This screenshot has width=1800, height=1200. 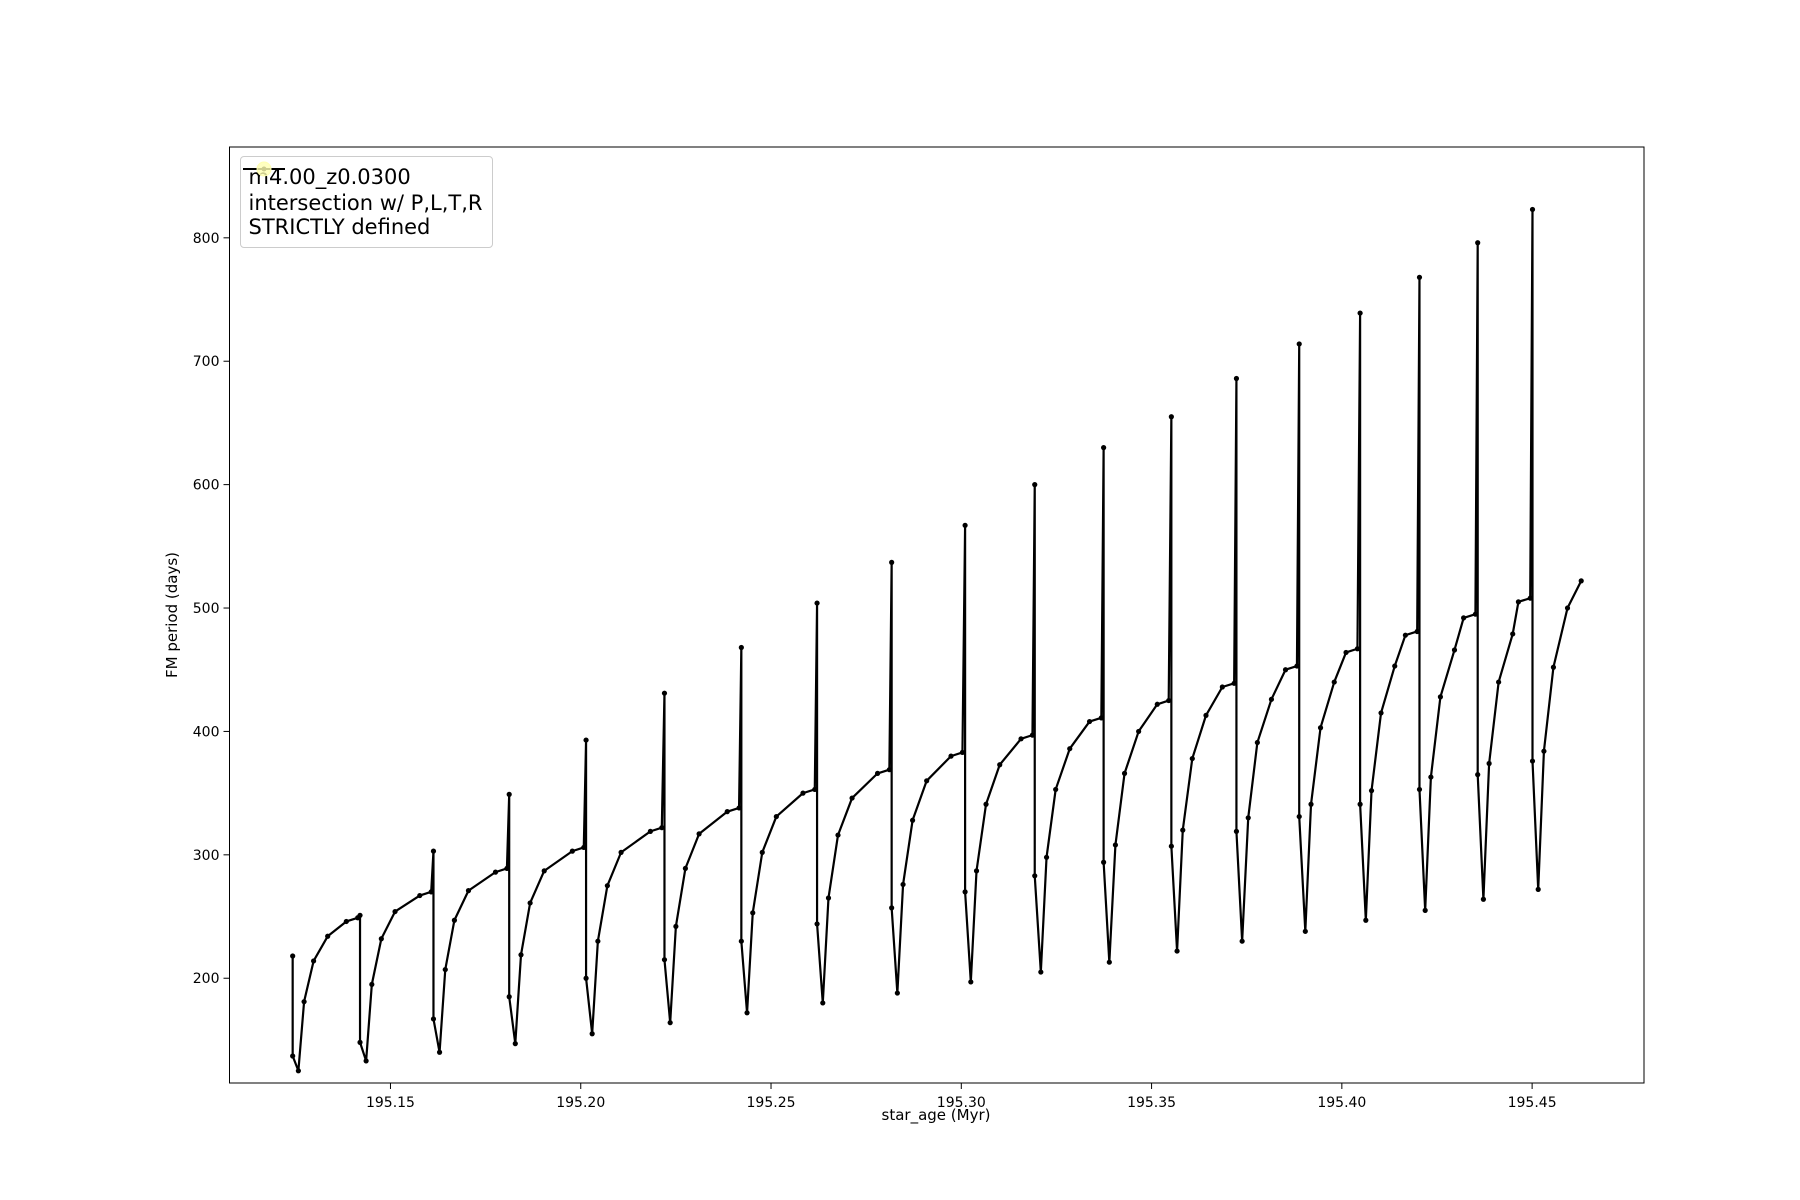 What do you see at coordinates (206, 979) in the screenshot?
I see `y-tick-label: 200` at bounding box center [206, 979].